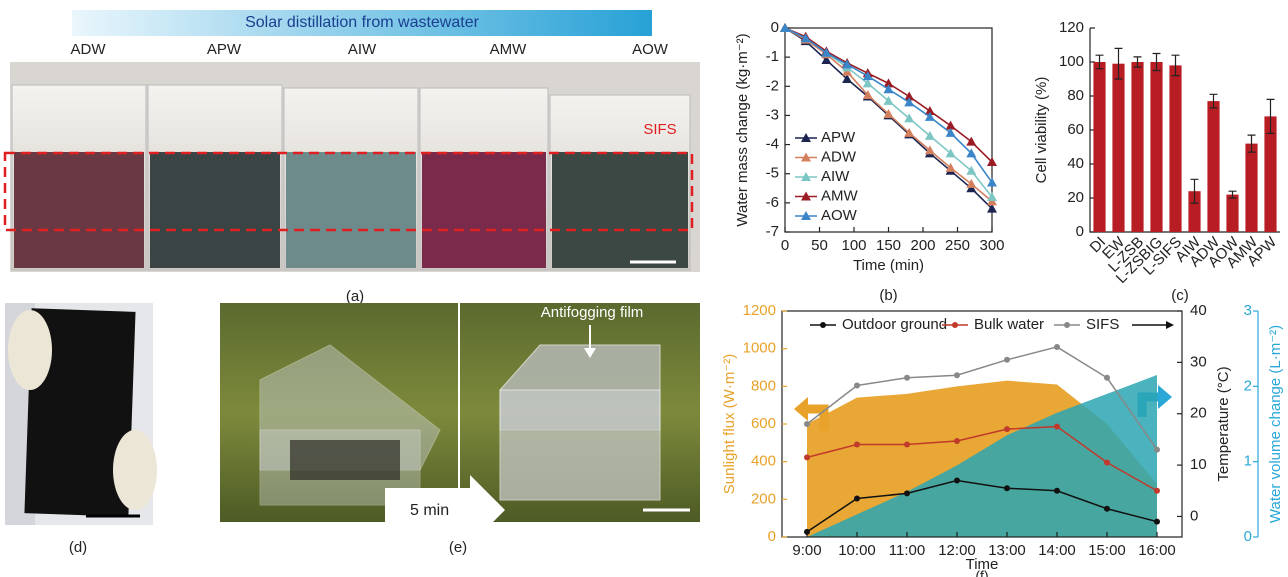 The height and width of the screenshot is (577, 1288). What do you see at coordinates (1075, 197) in the screenshot?
I see `y-tick-label: 20` at bounding box center [1075, 197].